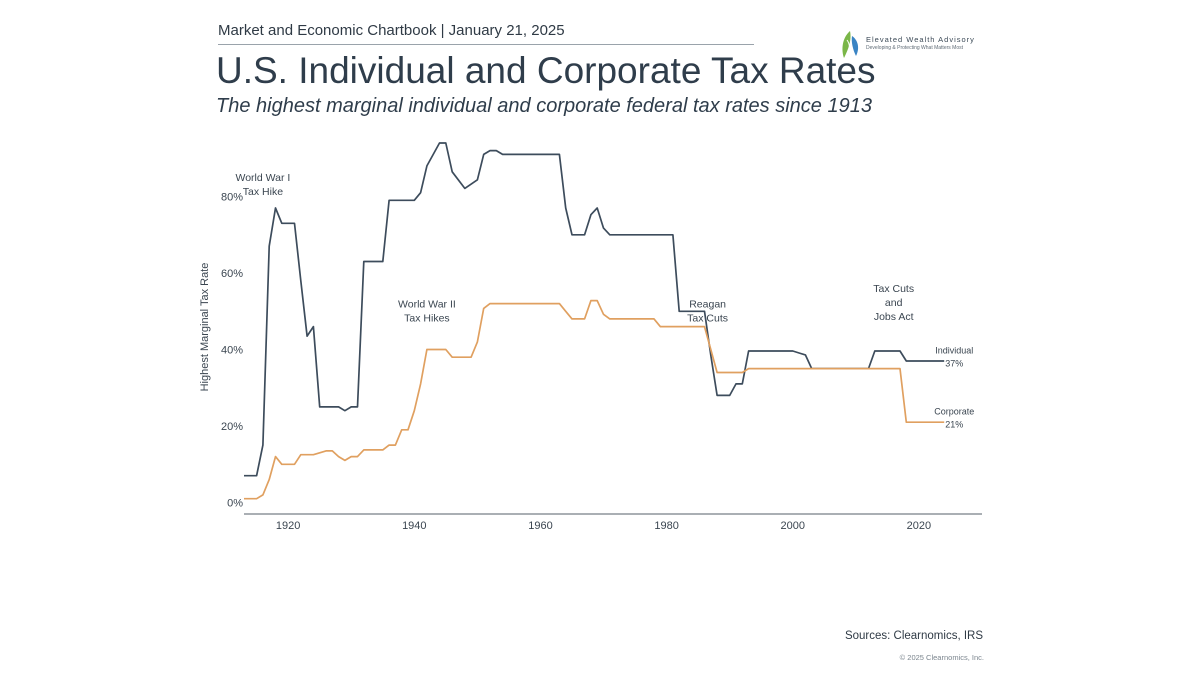  I want to click on y-axis: 0% 20% 40% 60% 80%, so click(232, 351).